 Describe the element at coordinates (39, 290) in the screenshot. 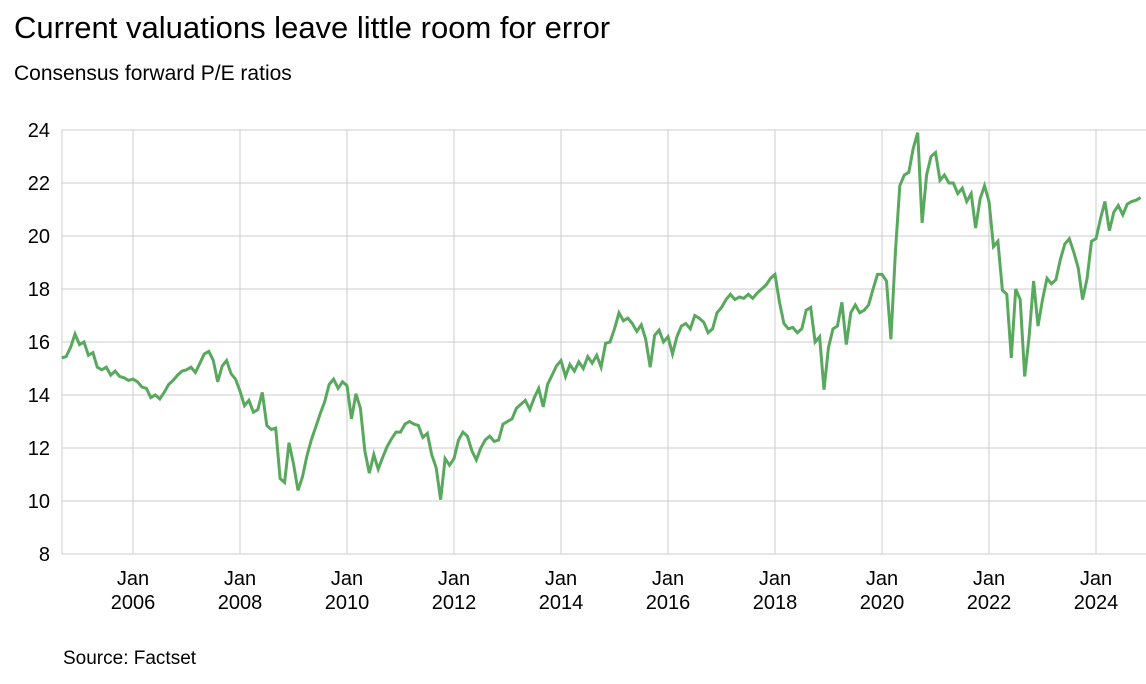

I see `y-axis-tick-label: 18` at that location.